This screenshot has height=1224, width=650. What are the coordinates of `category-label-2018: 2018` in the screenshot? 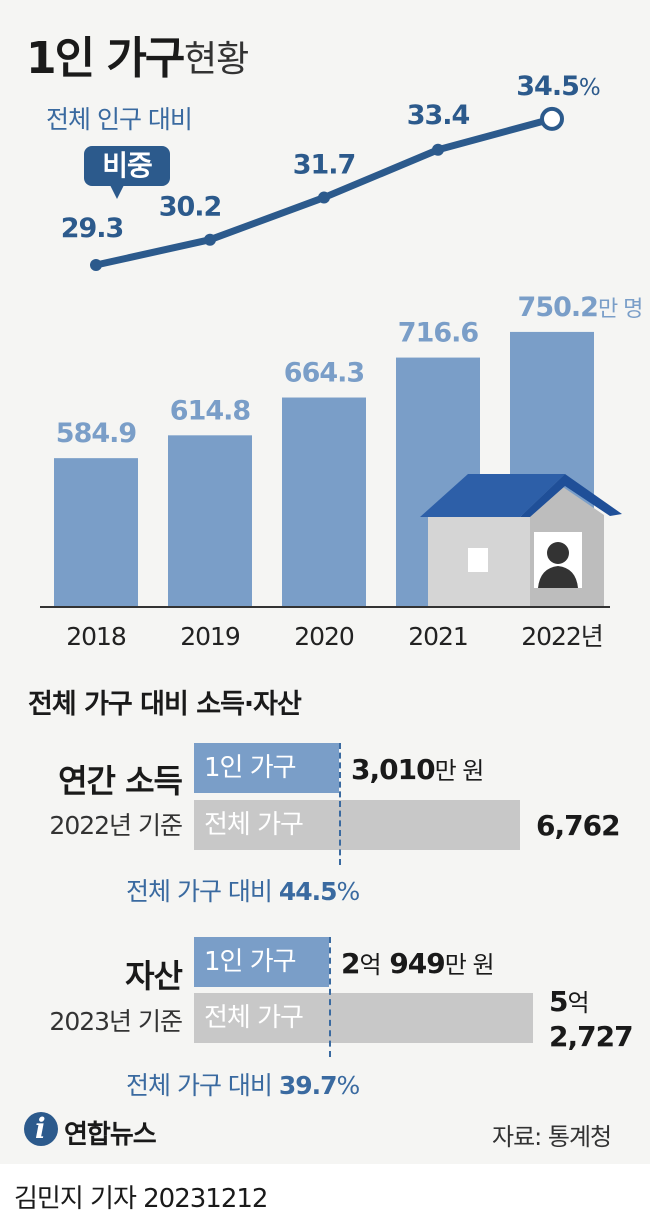 It's located at (96, 636).